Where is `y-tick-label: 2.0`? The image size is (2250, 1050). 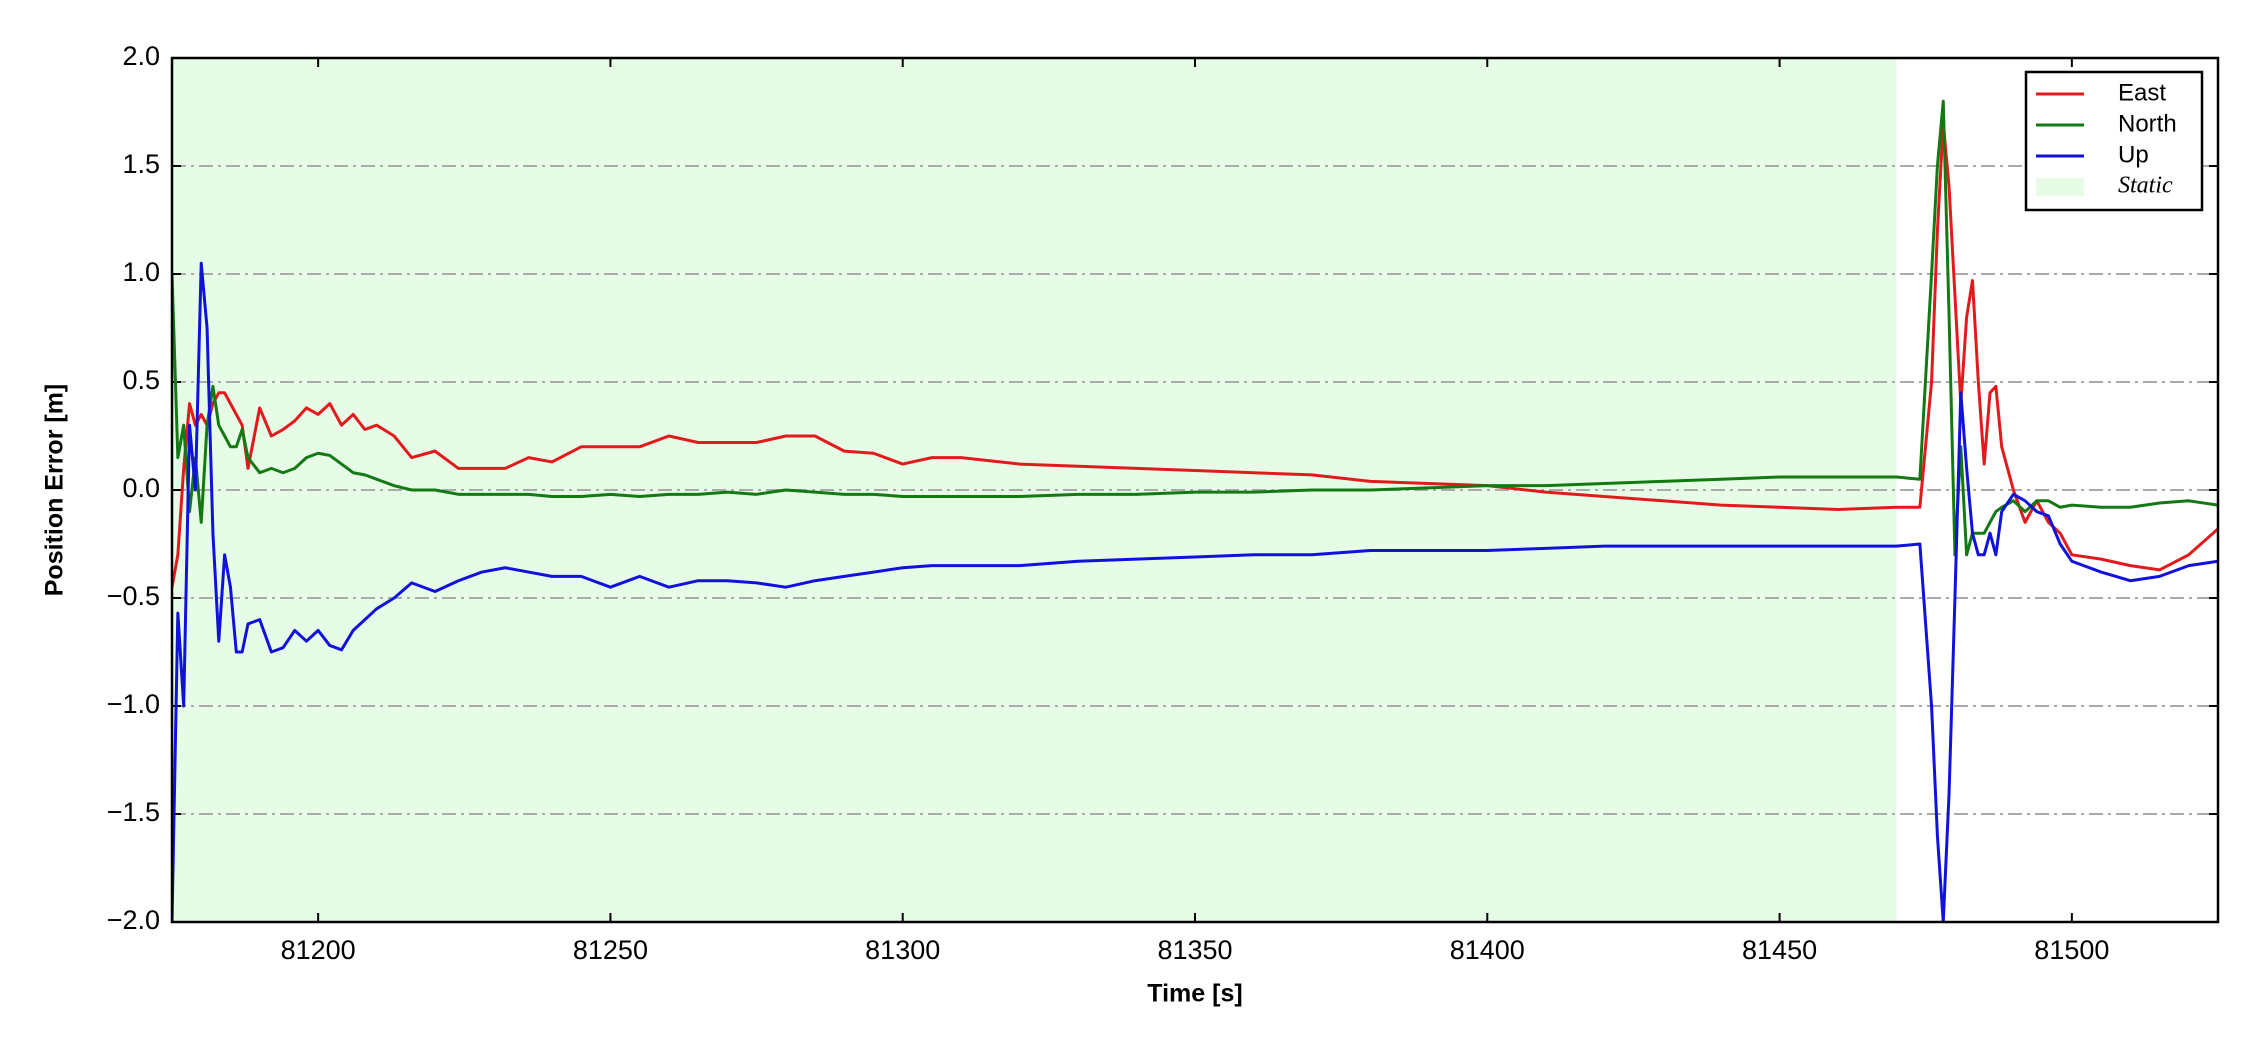
y-tick-label: 2.0 is located at coordinates (141, 56).